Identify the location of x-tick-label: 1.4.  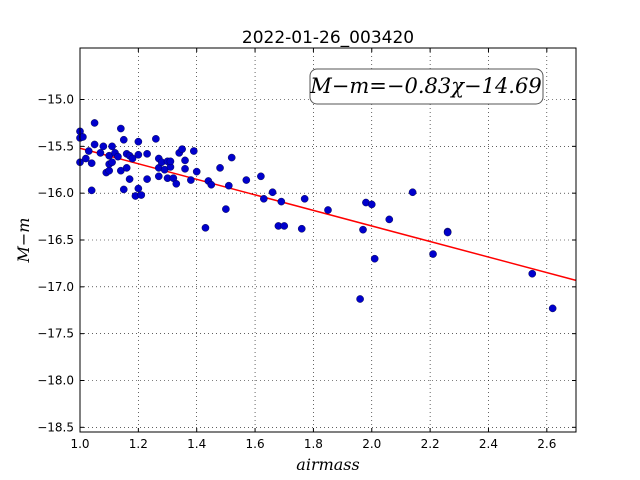
(196, 444).